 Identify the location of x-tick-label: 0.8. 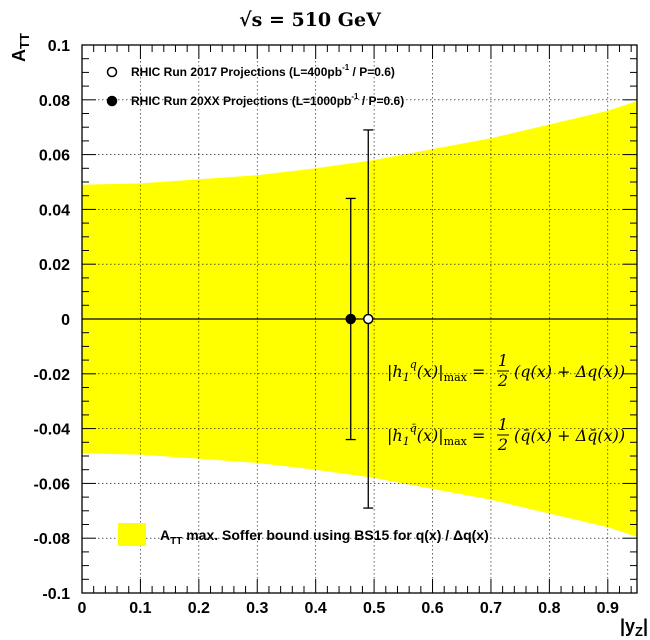
(549, 608).